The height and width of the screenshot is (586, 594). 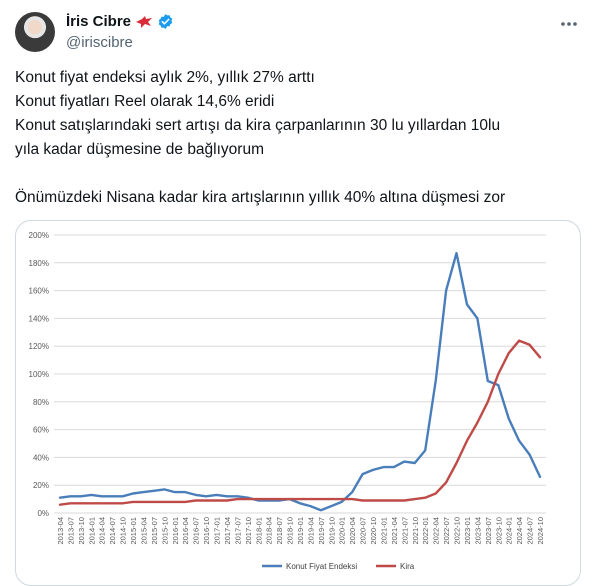 I want to click on y-tick-label: 160%, so click(x=39, y=291).